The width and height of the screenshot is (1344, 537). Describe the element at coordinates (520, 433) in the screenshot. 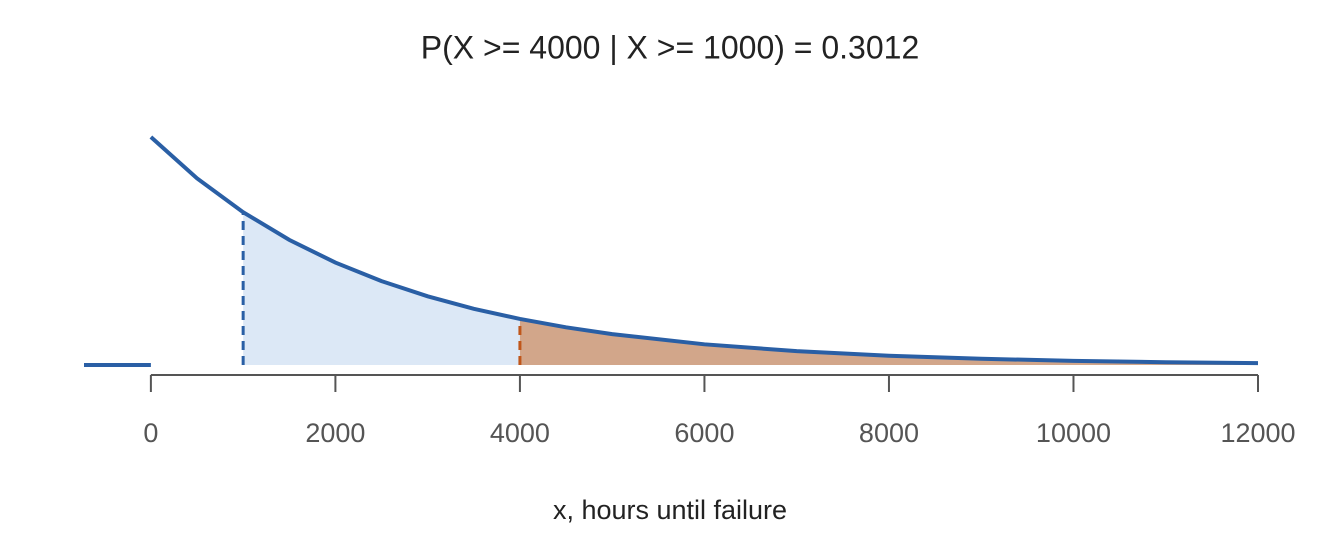

I see `x-tick-label: 4000` at that location.